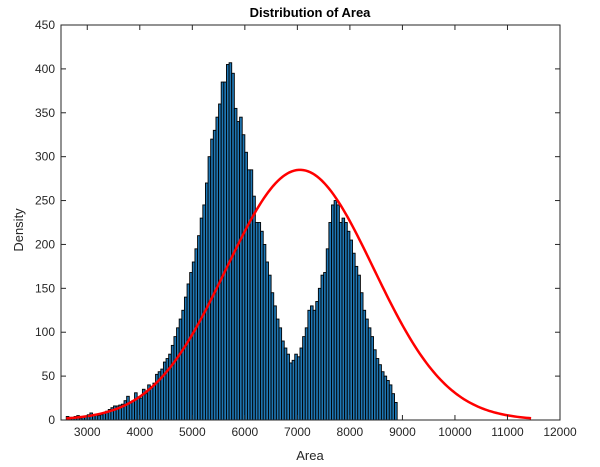 This screenshot has width=600, height=467. What do you see at coordinates (311, 12) in the screenshot?
I see `chart-title: Distribution of Area` at bounding box center [311, 12].